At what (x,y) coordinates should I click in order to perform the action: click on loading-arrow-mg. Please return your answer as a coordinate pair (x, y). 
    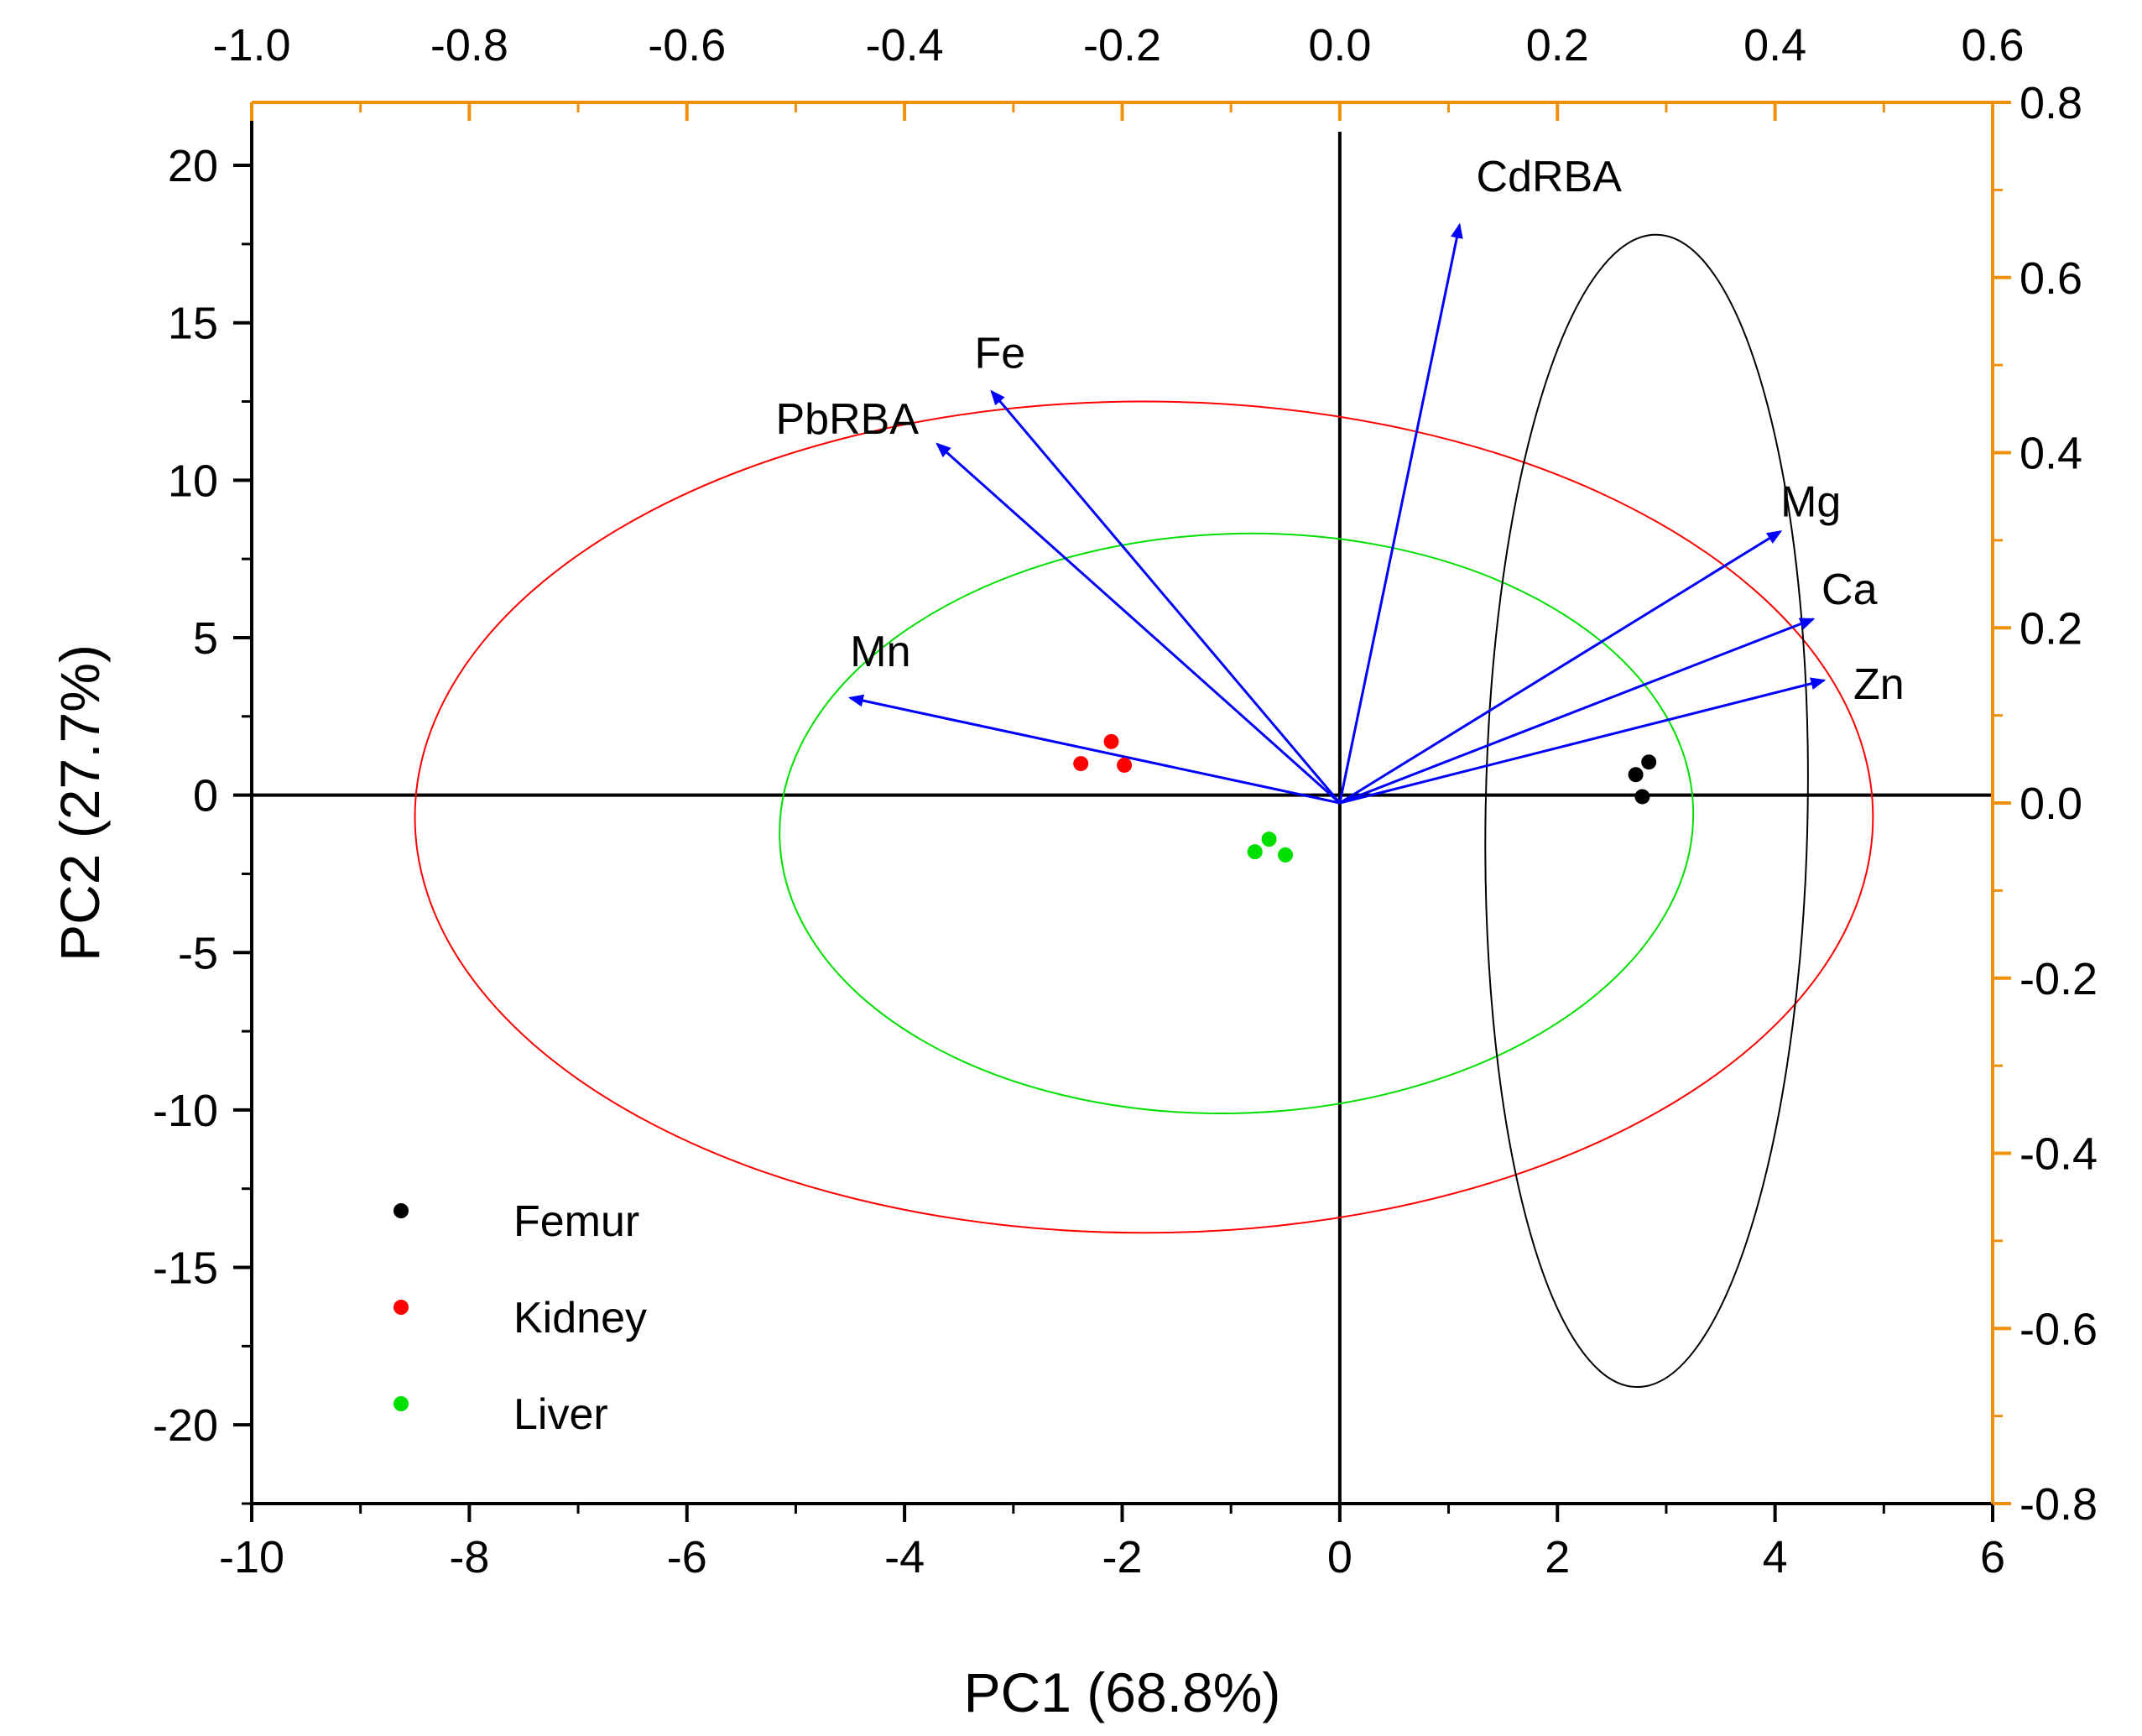
    Looking at the image, I should click on (1561, 668).